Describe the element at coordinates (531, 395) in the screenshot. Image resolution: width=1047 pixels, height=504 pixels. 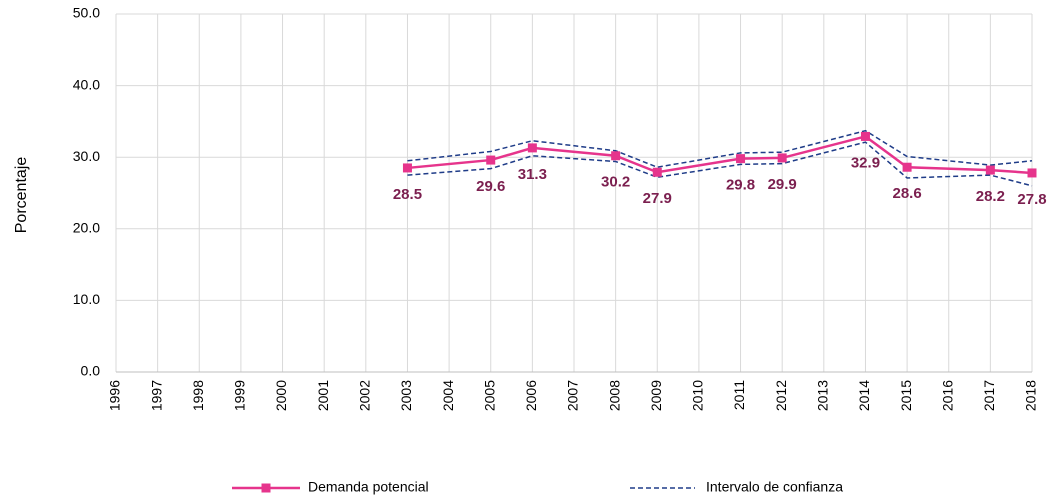
I see `x-tick-label: 2006` at that location.